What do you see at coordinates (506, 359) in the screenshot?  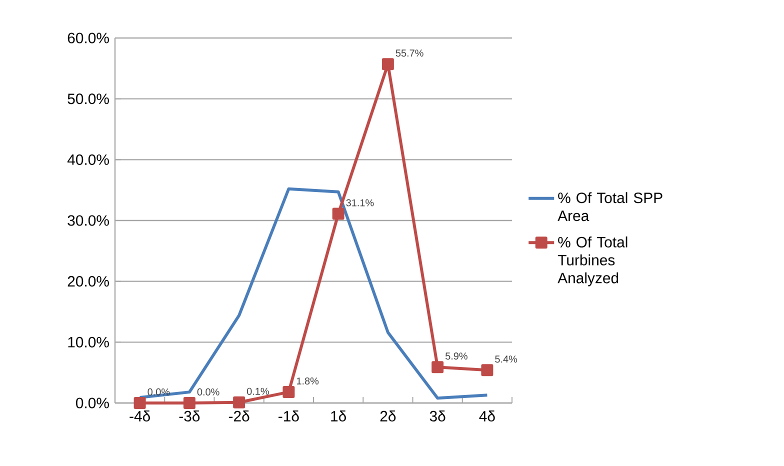 I see `data-label: 5.4%` at bounding box center [506, 359].